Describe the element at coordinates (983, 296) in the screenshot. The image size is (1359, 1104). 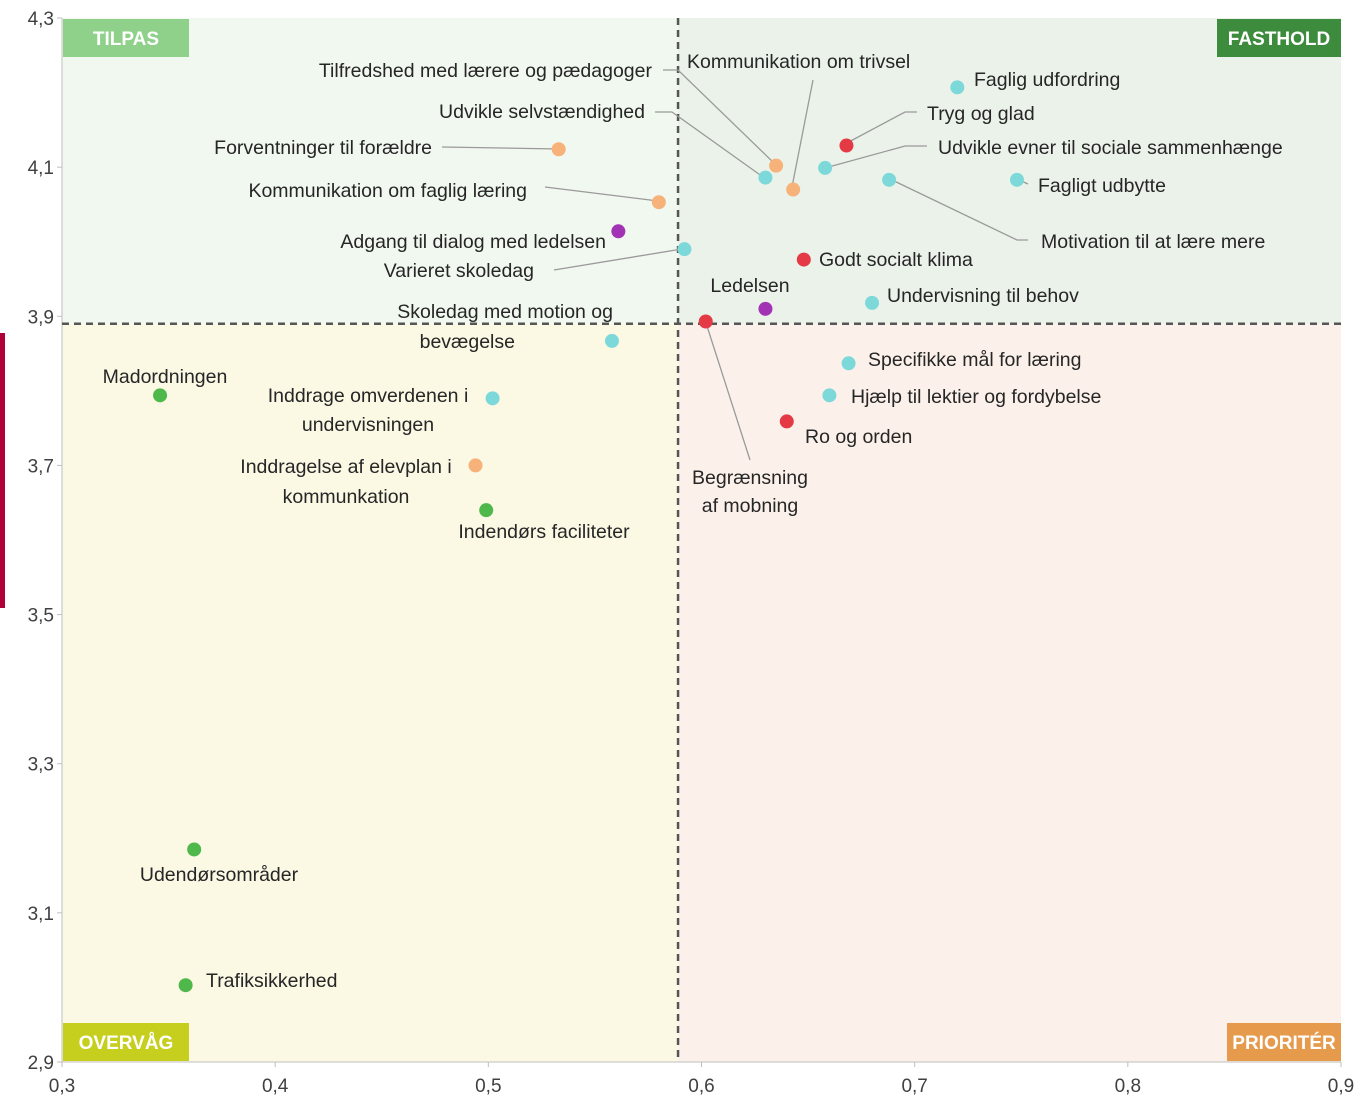
I see `point-label: Undervisning til behov` at that location.